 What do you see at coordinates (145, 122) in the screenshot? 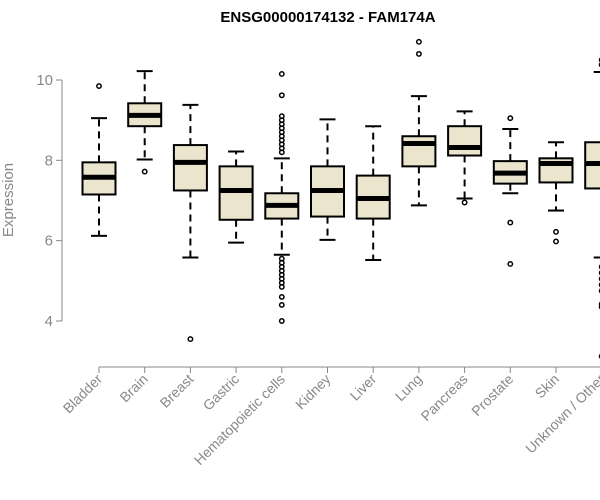
I see `box-brain` at bounding box center [145, 122].